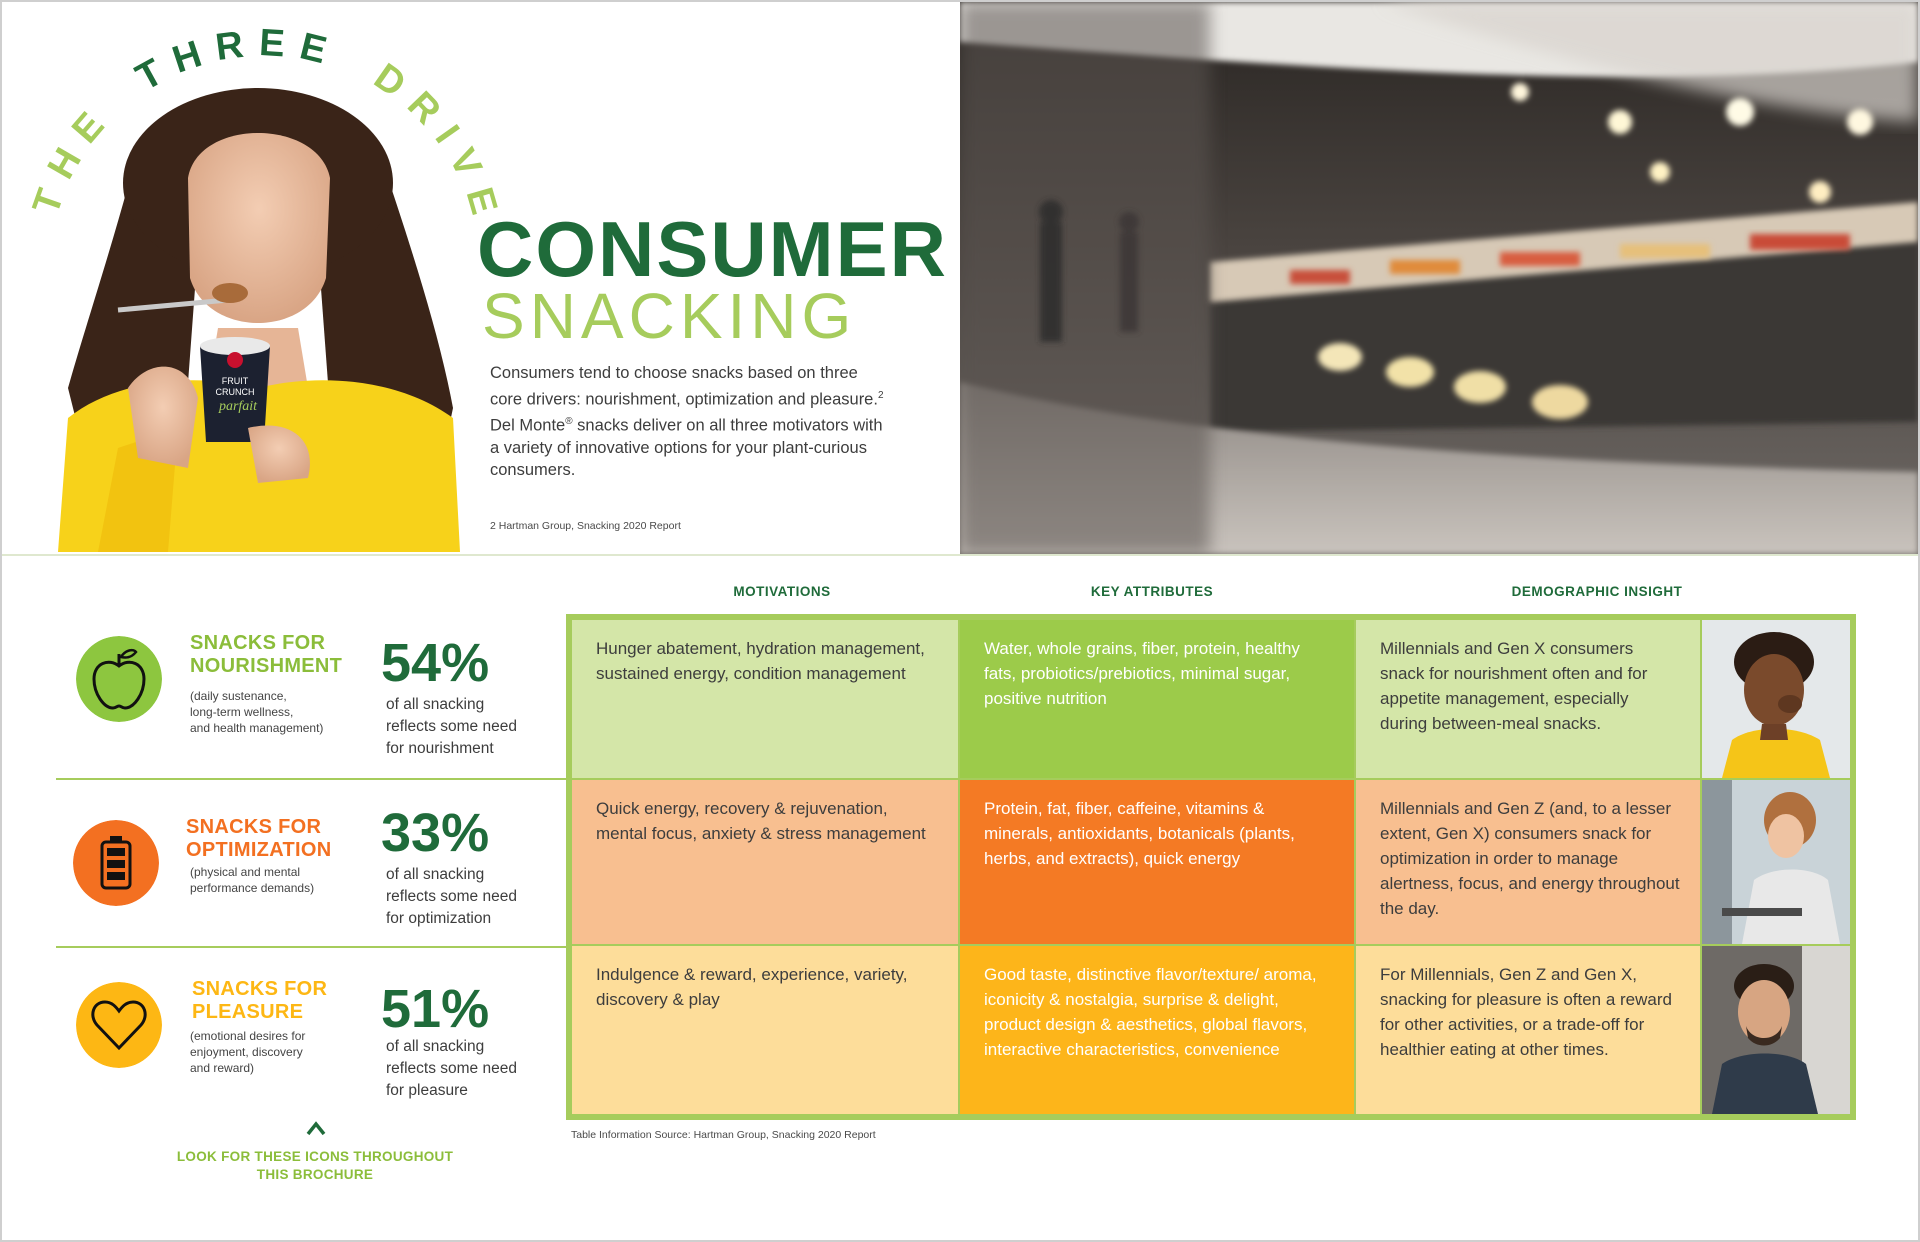 The width and height of the screenshot is (1920, 1242). I want to click on hero-divider, so click(960, 555).